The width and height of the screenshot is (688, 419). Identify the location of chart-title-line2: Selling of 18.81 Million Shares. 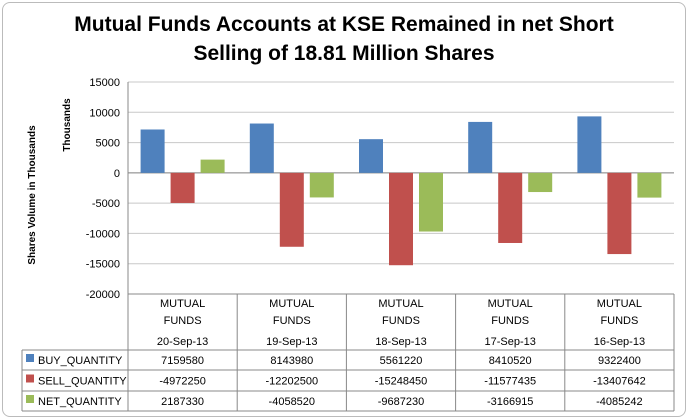
(344, 53).